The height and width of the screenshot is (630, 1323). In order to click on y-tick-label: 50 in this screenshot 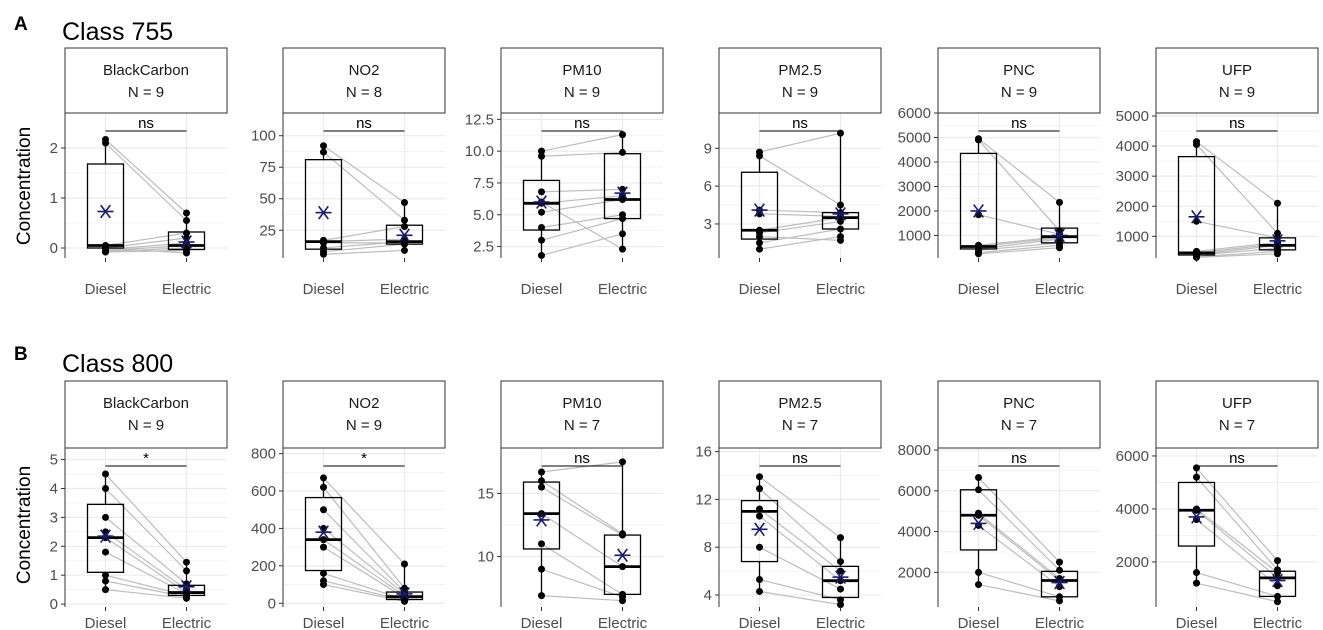, I will do `click(267, 199)`.